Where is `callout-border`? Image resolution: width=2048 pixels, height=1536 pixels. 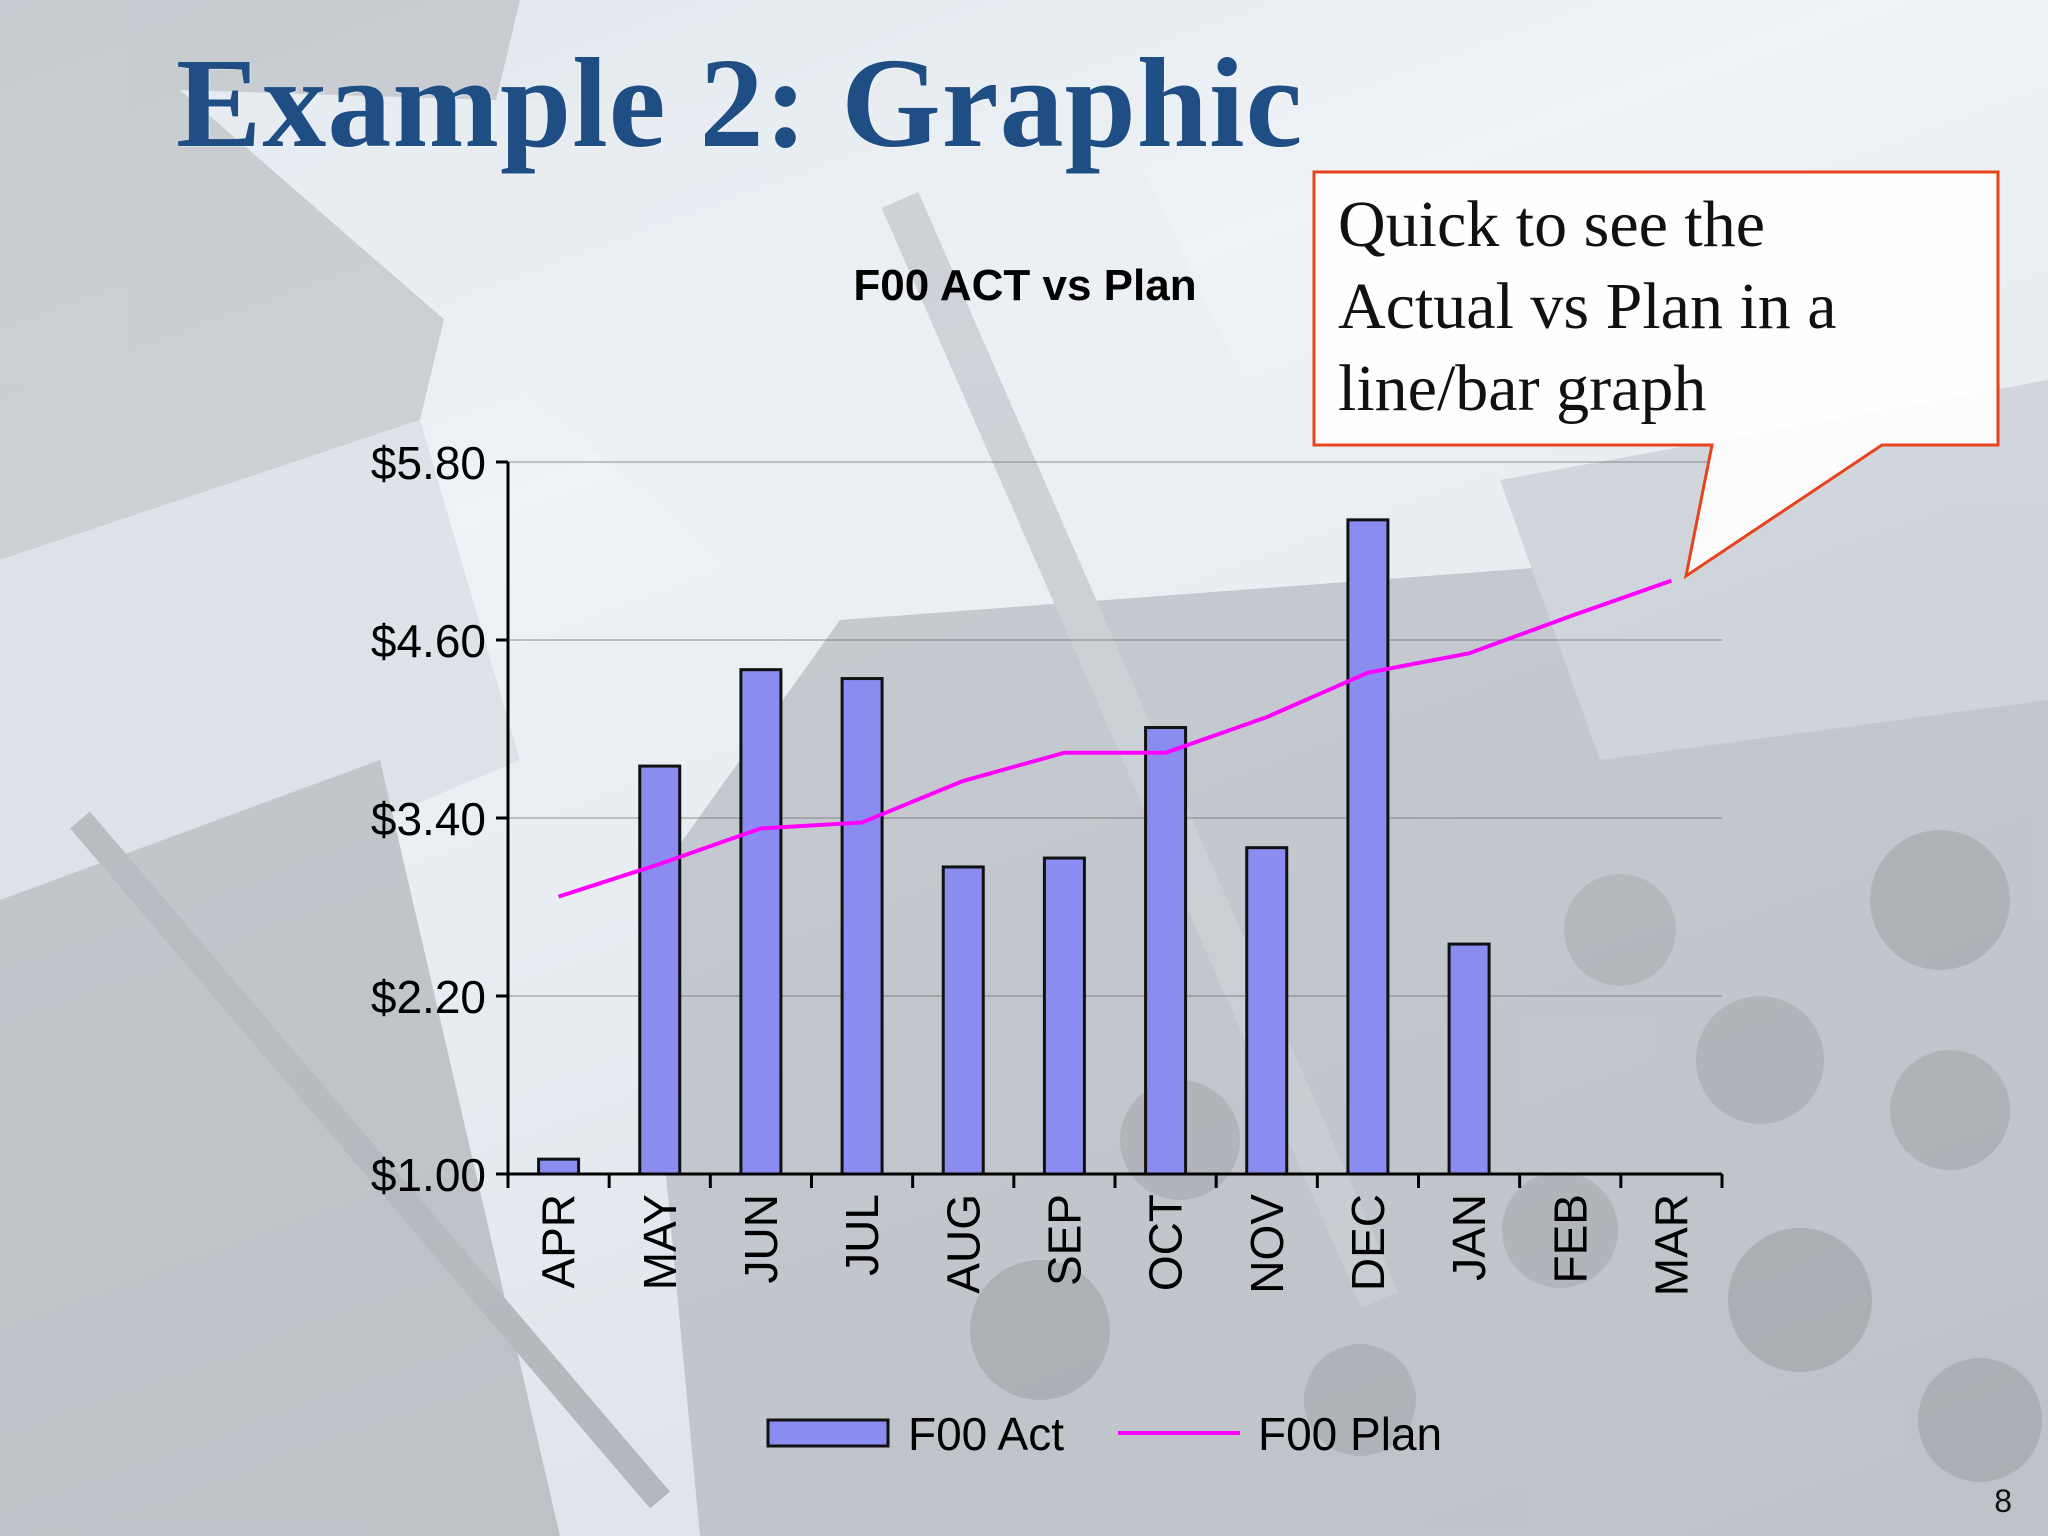 callout-border is located at coordinates (1656, 375).